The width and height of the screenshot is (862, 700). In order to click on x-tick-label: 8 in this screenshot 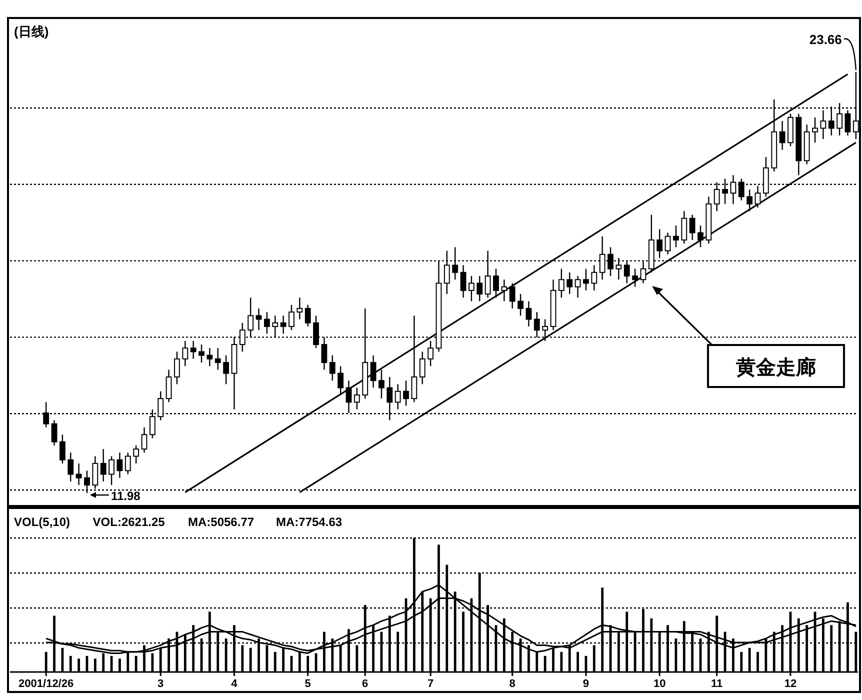, I will do `click(512, 684)`.